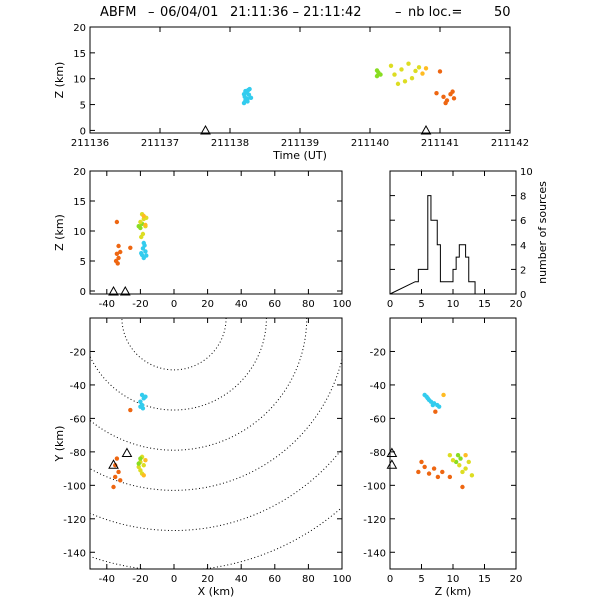  I want to click on x-tick-label: 211140, so click(370, 143).